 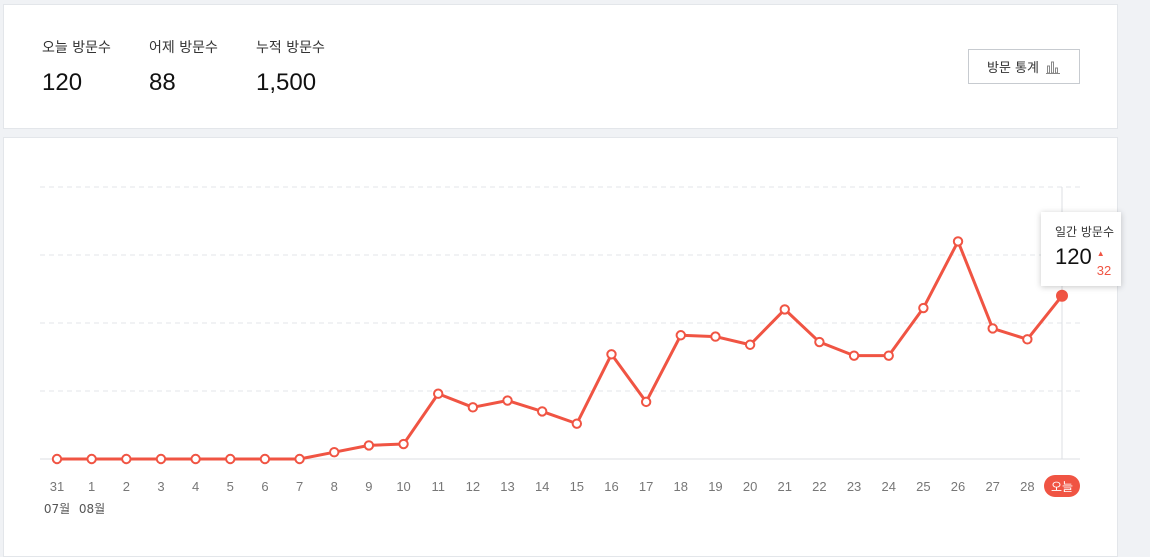 What do you see at coordinates (286, 82) in the screenshot?
I see `stat-total-value: 1,500` at bounding box center [286, 82].